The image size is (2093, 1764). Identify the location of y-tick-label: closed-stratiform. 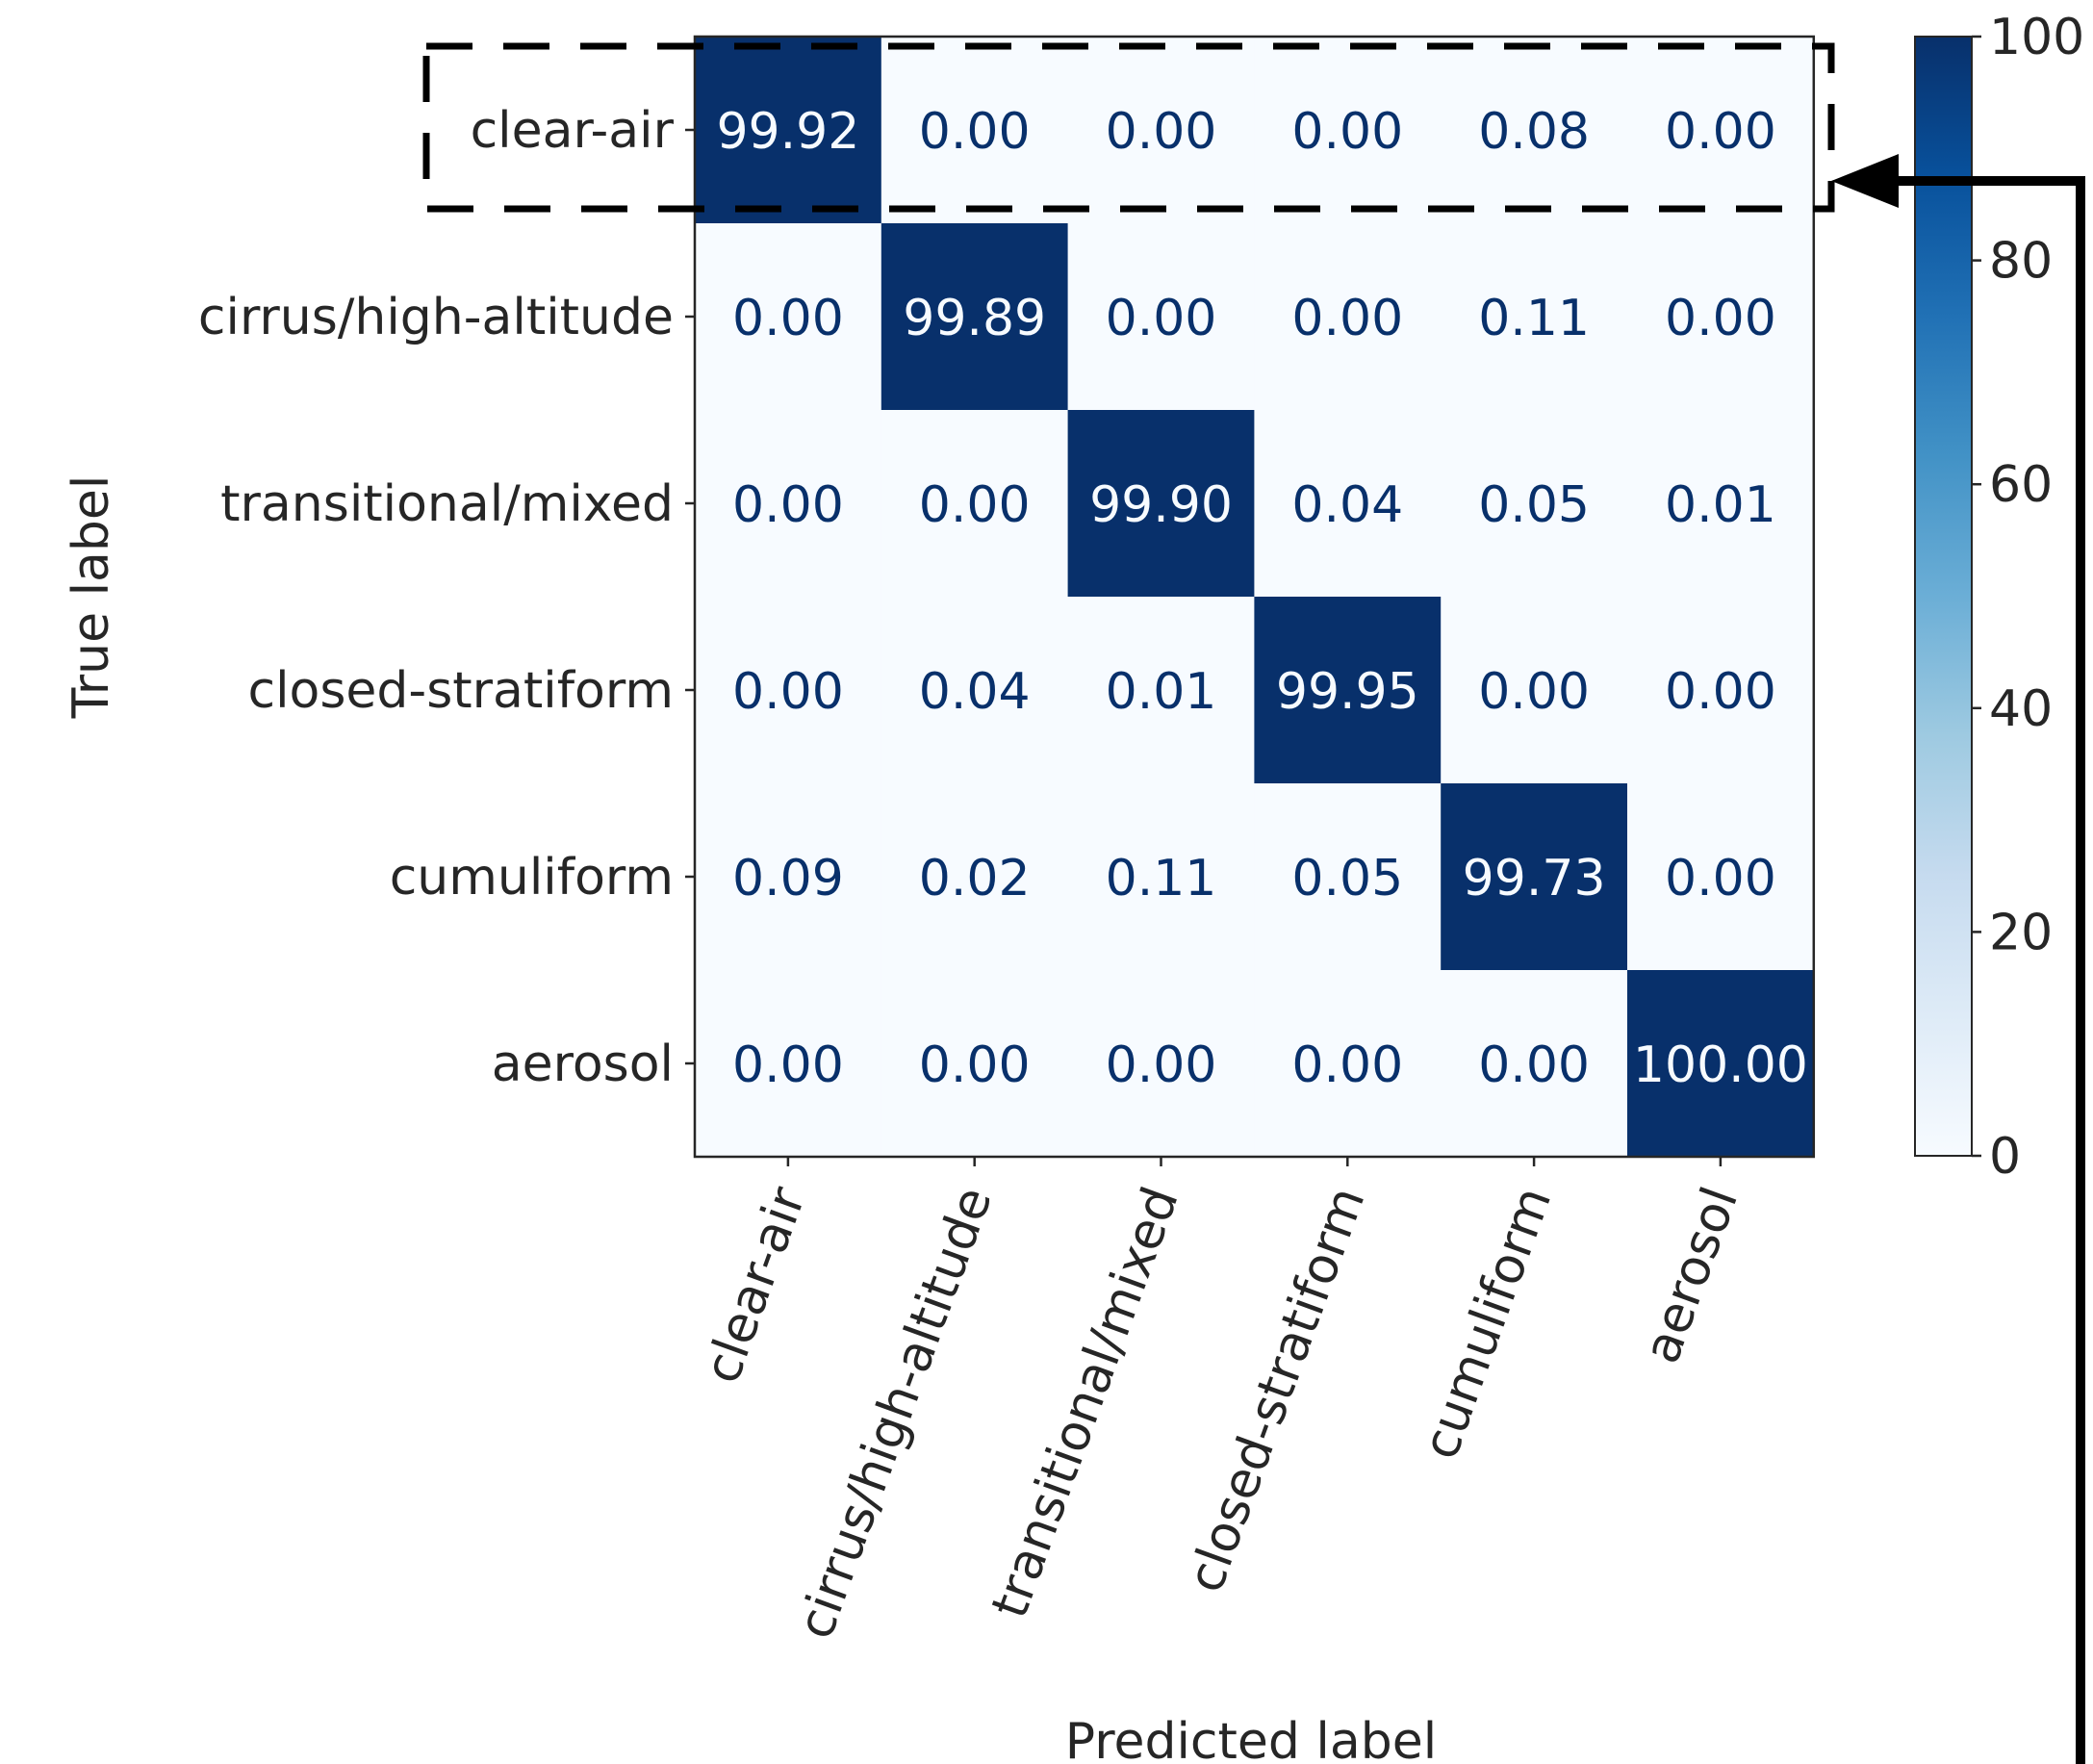
(460, 691).